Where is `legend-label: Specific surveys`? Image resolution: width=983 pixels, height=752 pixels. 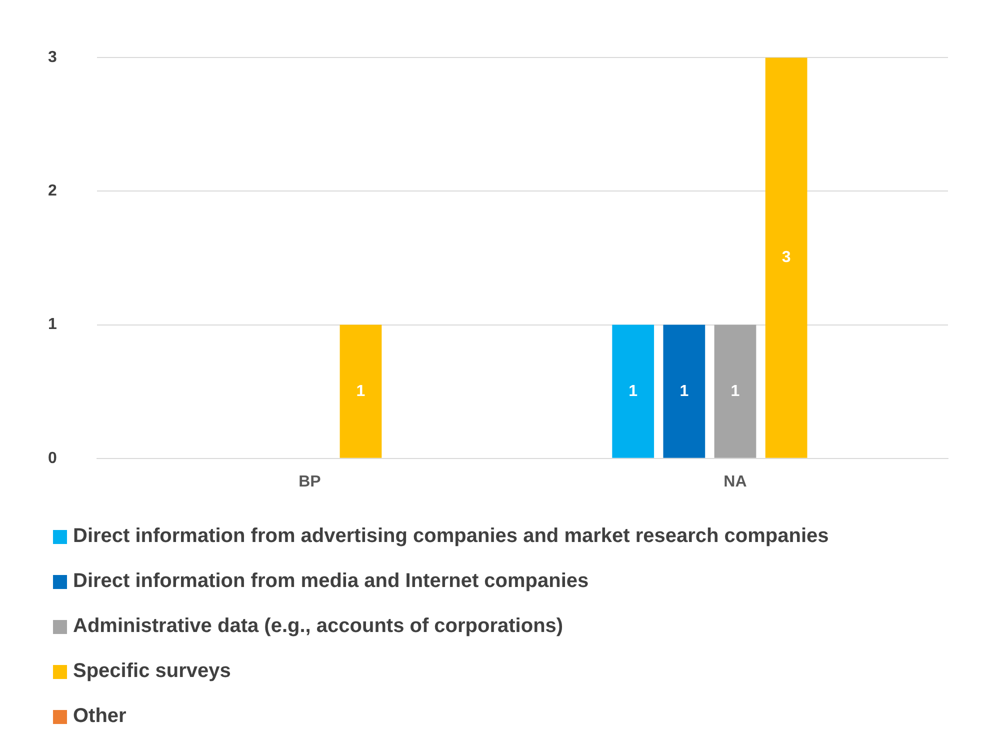 legend-label: Specific surveys is located at coordinates (152, 671).